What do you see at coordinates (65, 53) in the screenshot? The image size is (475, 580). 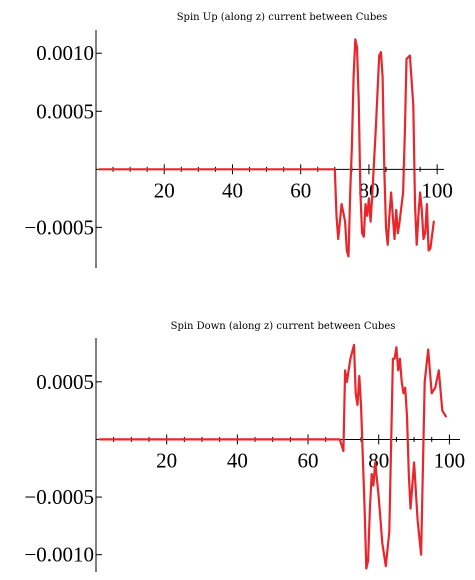 I see `y-tick-label: 0.0010` at bounding box center [65, 53].